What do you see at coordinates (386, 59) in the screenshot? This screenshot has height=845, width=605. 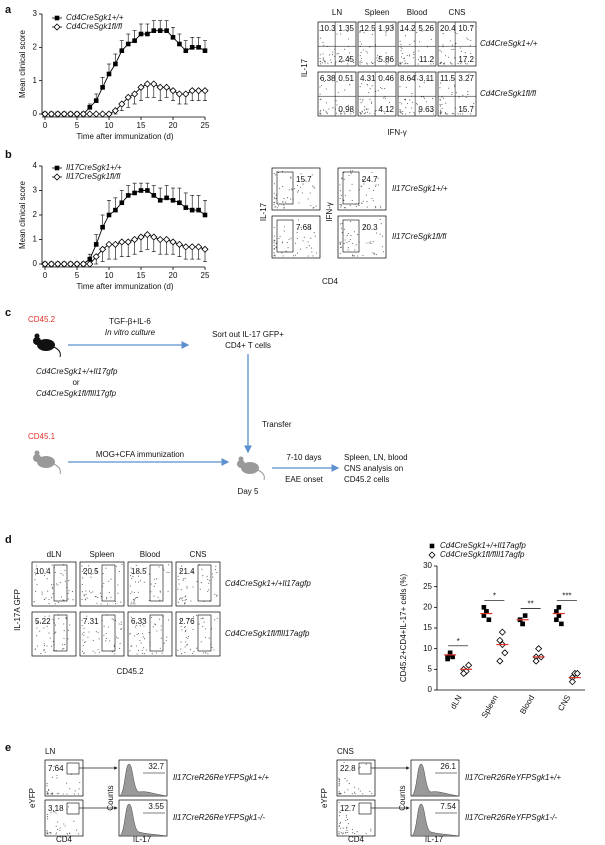 I see `quadrant-value: 5.86` at bounding box center [386, 59].